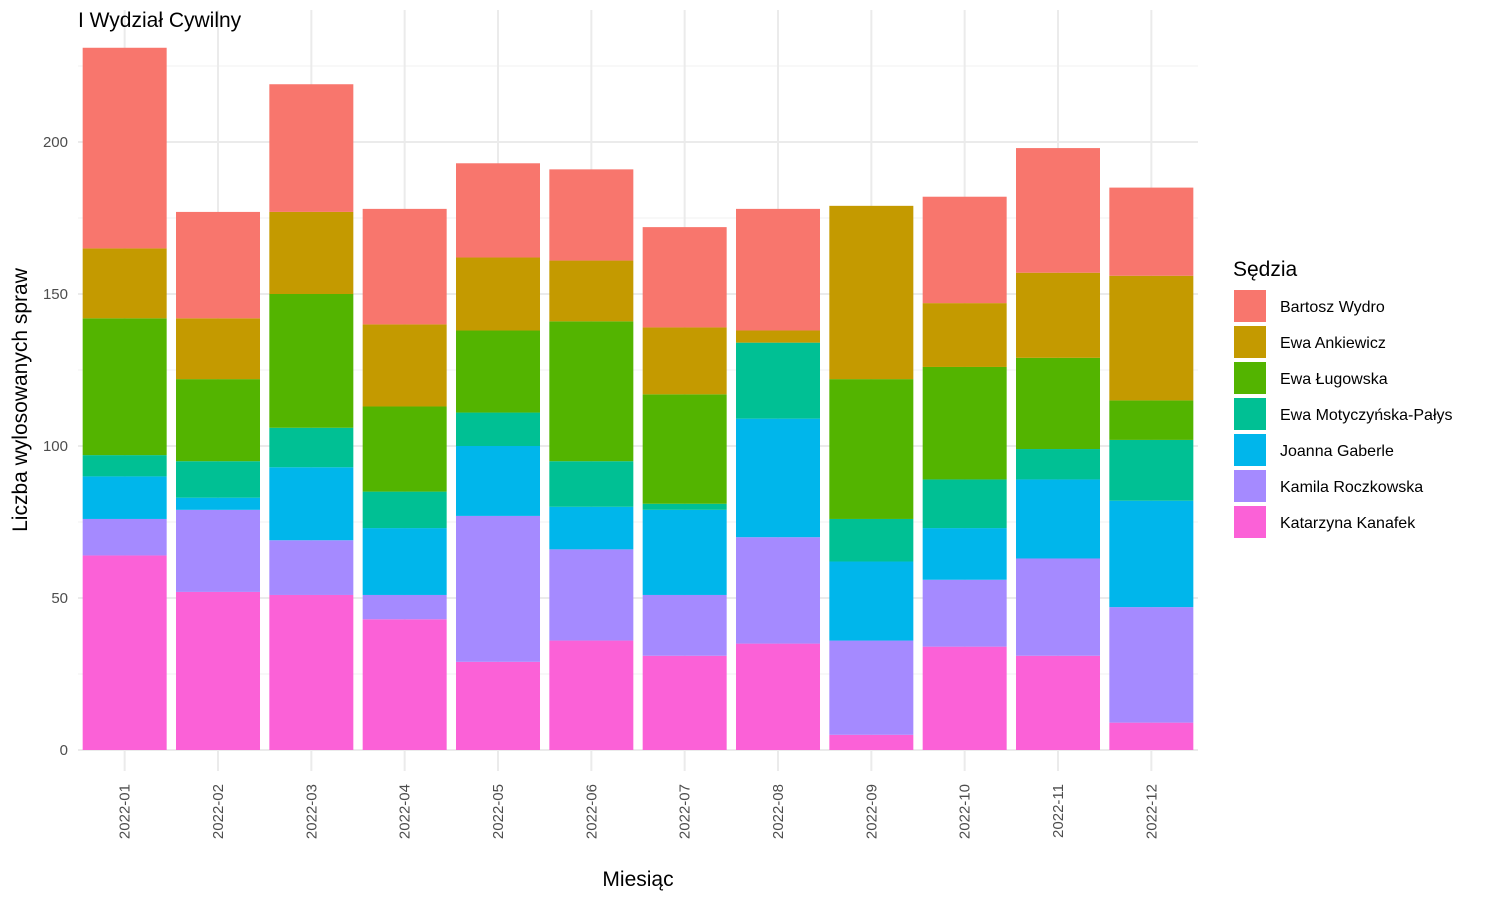  What do you see at coordinates (125, 811) in the screenshot?
I see `x-tick-label: 2022-01` at bounding box center [125, 811].